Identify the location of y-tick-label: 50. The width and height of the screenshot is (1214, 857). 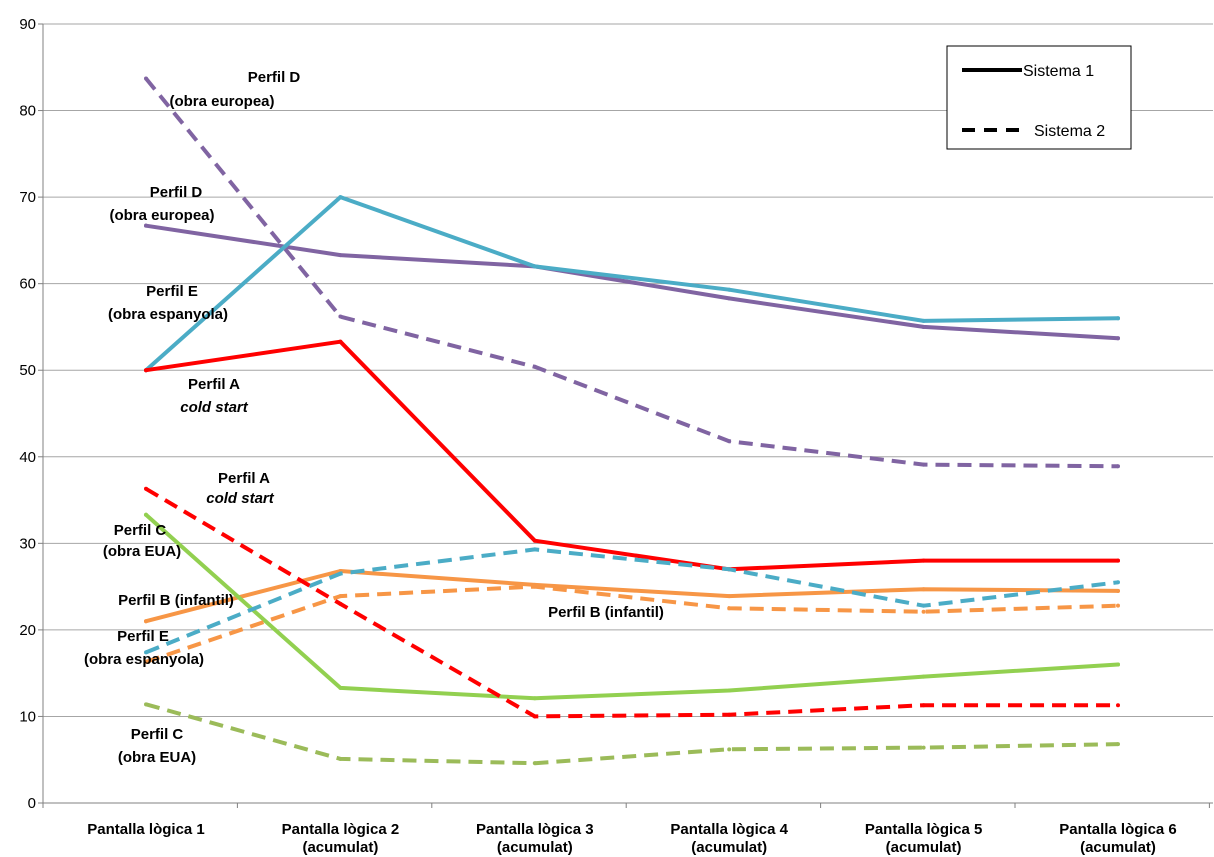
(27, 370).